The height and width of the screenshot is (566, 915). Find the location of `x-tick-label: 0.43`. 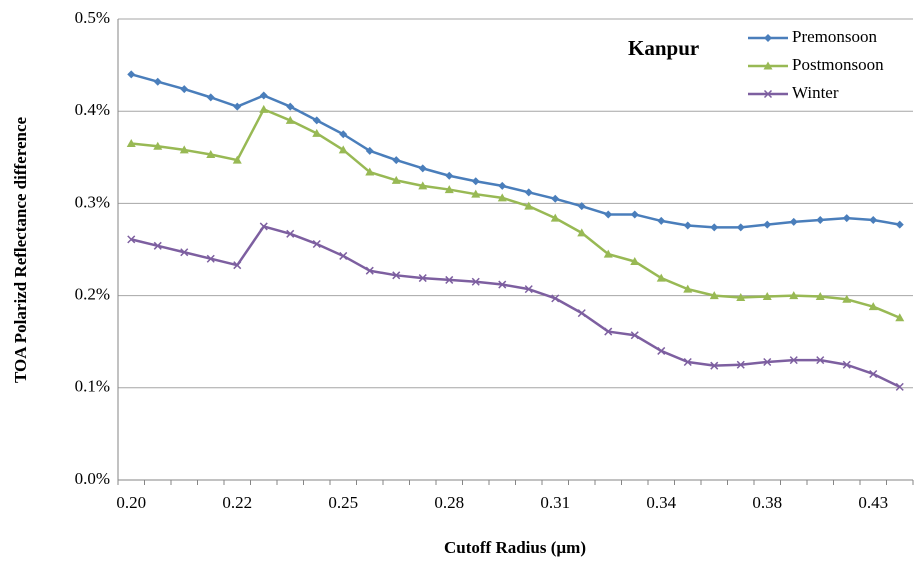

x-tick-label: 0.43 is located at coordinates (873, 502).